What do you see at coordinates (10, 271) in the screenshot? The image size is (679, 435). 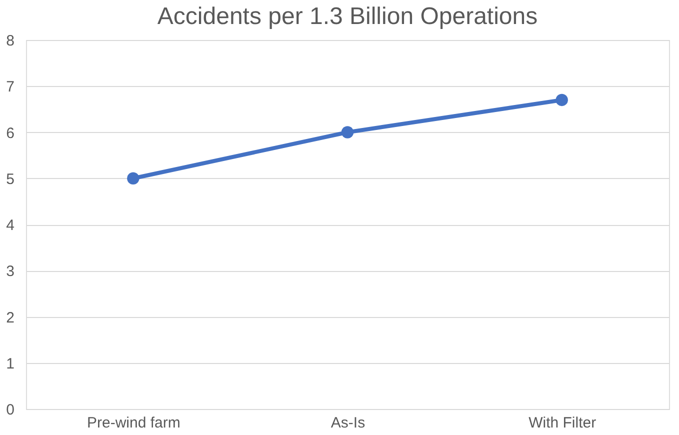 I see `y-tick-label: 3` at bounding box center [10, 271].